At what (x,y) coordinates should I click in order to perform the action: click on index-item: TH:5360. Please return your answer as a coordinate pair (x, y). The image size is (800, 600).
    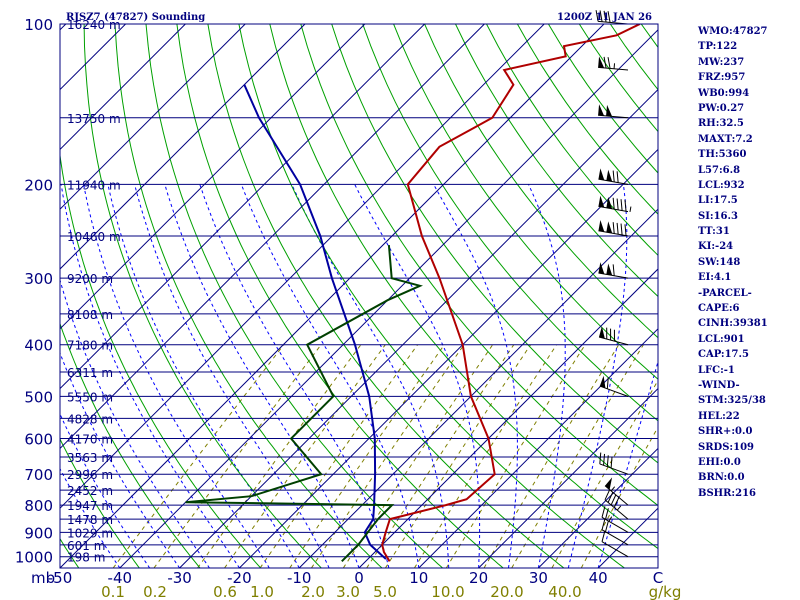
    Looking at the image, I should click on (722, 155).